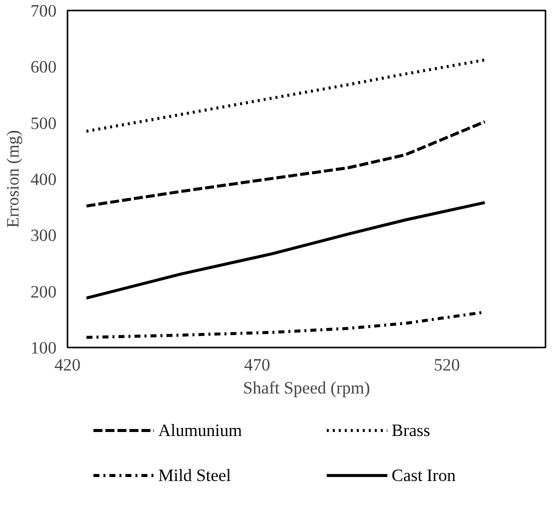  I want to click on legend-label: Mild Steel, so click(195, 475).